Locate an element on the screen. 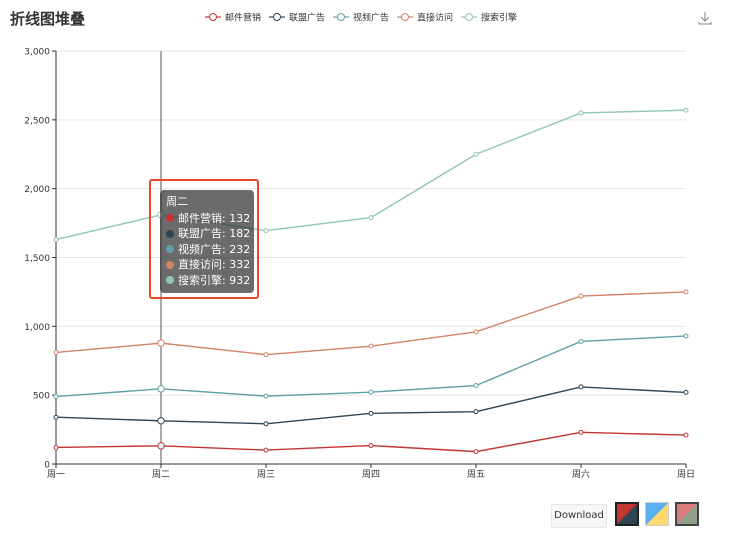 This screenshot has height=540, width=733. y-tick-label: 1,500 is located at coordinates (37, 259).